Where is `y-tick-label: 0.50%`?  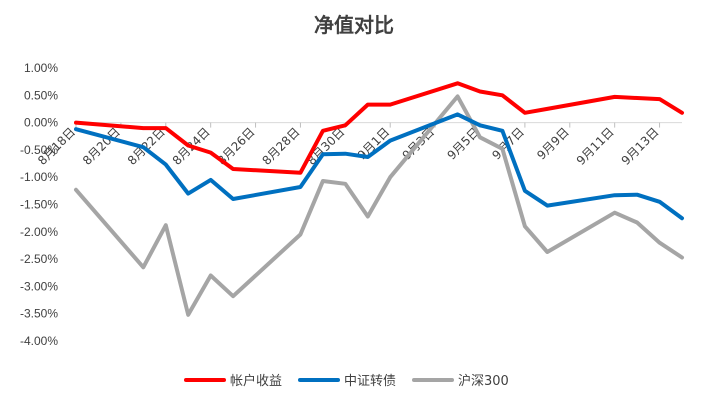 y-tick-label: 0.50% is located at coordinates (41, 95).